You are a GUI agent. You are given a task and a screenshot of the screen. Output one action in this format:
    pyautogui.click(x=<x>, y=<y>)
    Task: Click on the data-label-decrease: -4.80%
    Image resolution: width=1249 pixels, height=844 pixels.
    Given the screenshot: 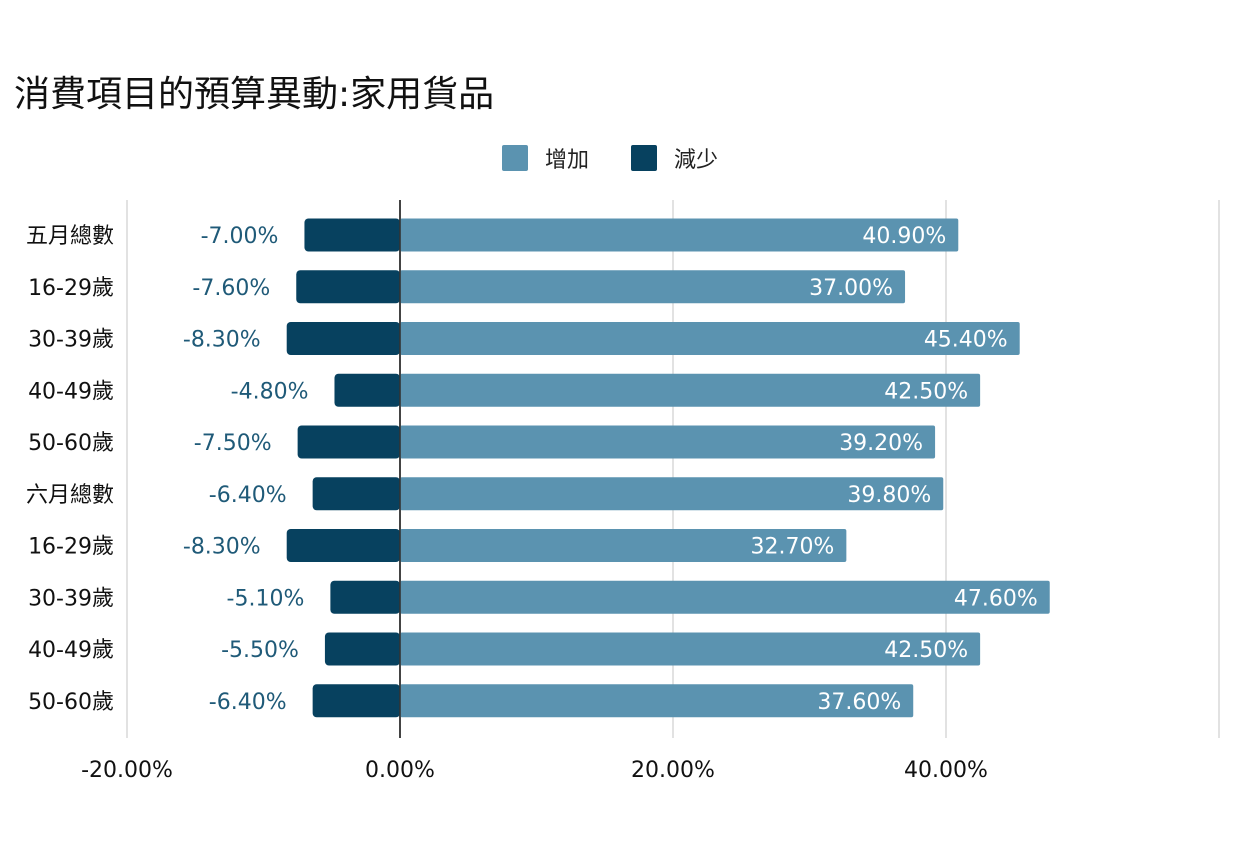 What is the action you would take?
    pyautogui.click(x=270, y=391)
    